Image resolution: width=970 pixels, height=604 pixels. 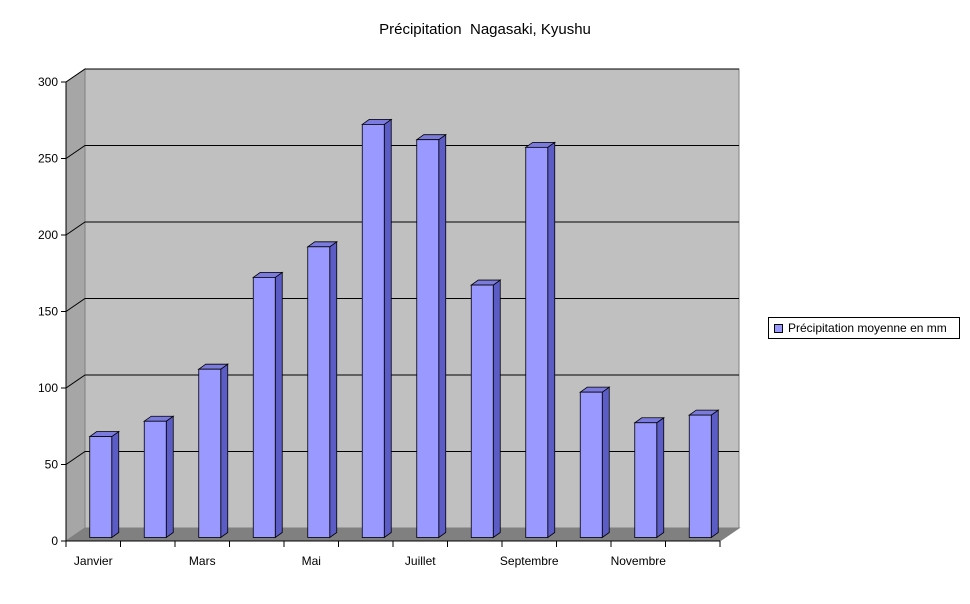 I want to click on bar-octobre, so click(x=595, y=462).